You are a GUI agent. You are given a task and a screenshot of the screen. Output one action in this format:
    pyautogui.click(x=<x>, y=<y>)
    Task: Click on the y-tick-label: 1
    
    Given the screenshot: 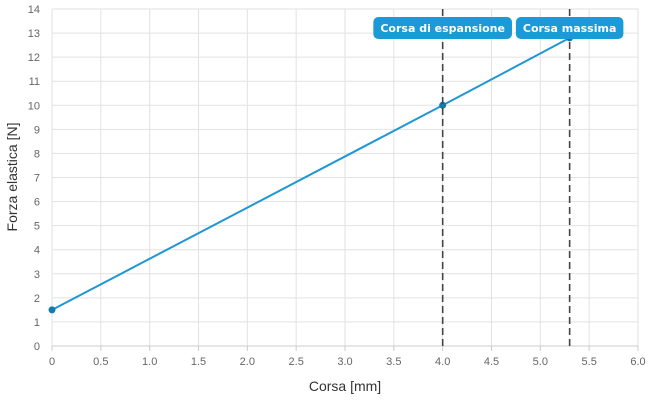 What is the action you would take?
    pyautogui.click(x=37, y=323)
    